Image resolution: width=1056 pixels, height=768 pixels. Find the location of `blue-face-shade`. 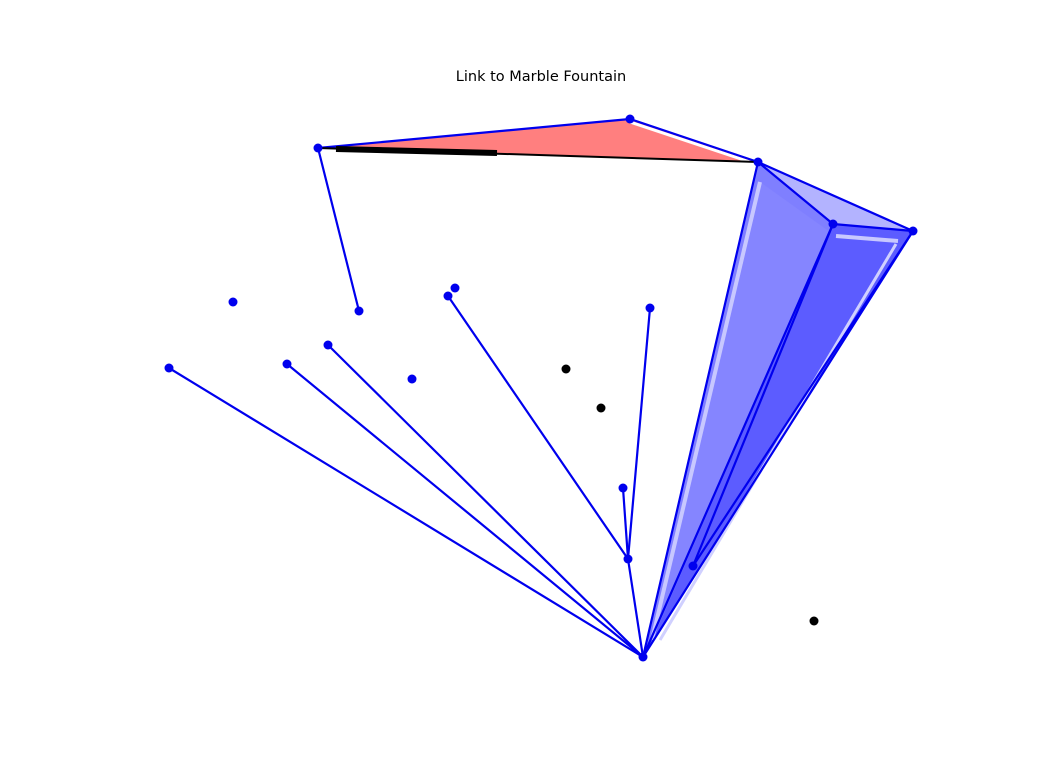

blue-face-shade is located at coordinates (740, 413).